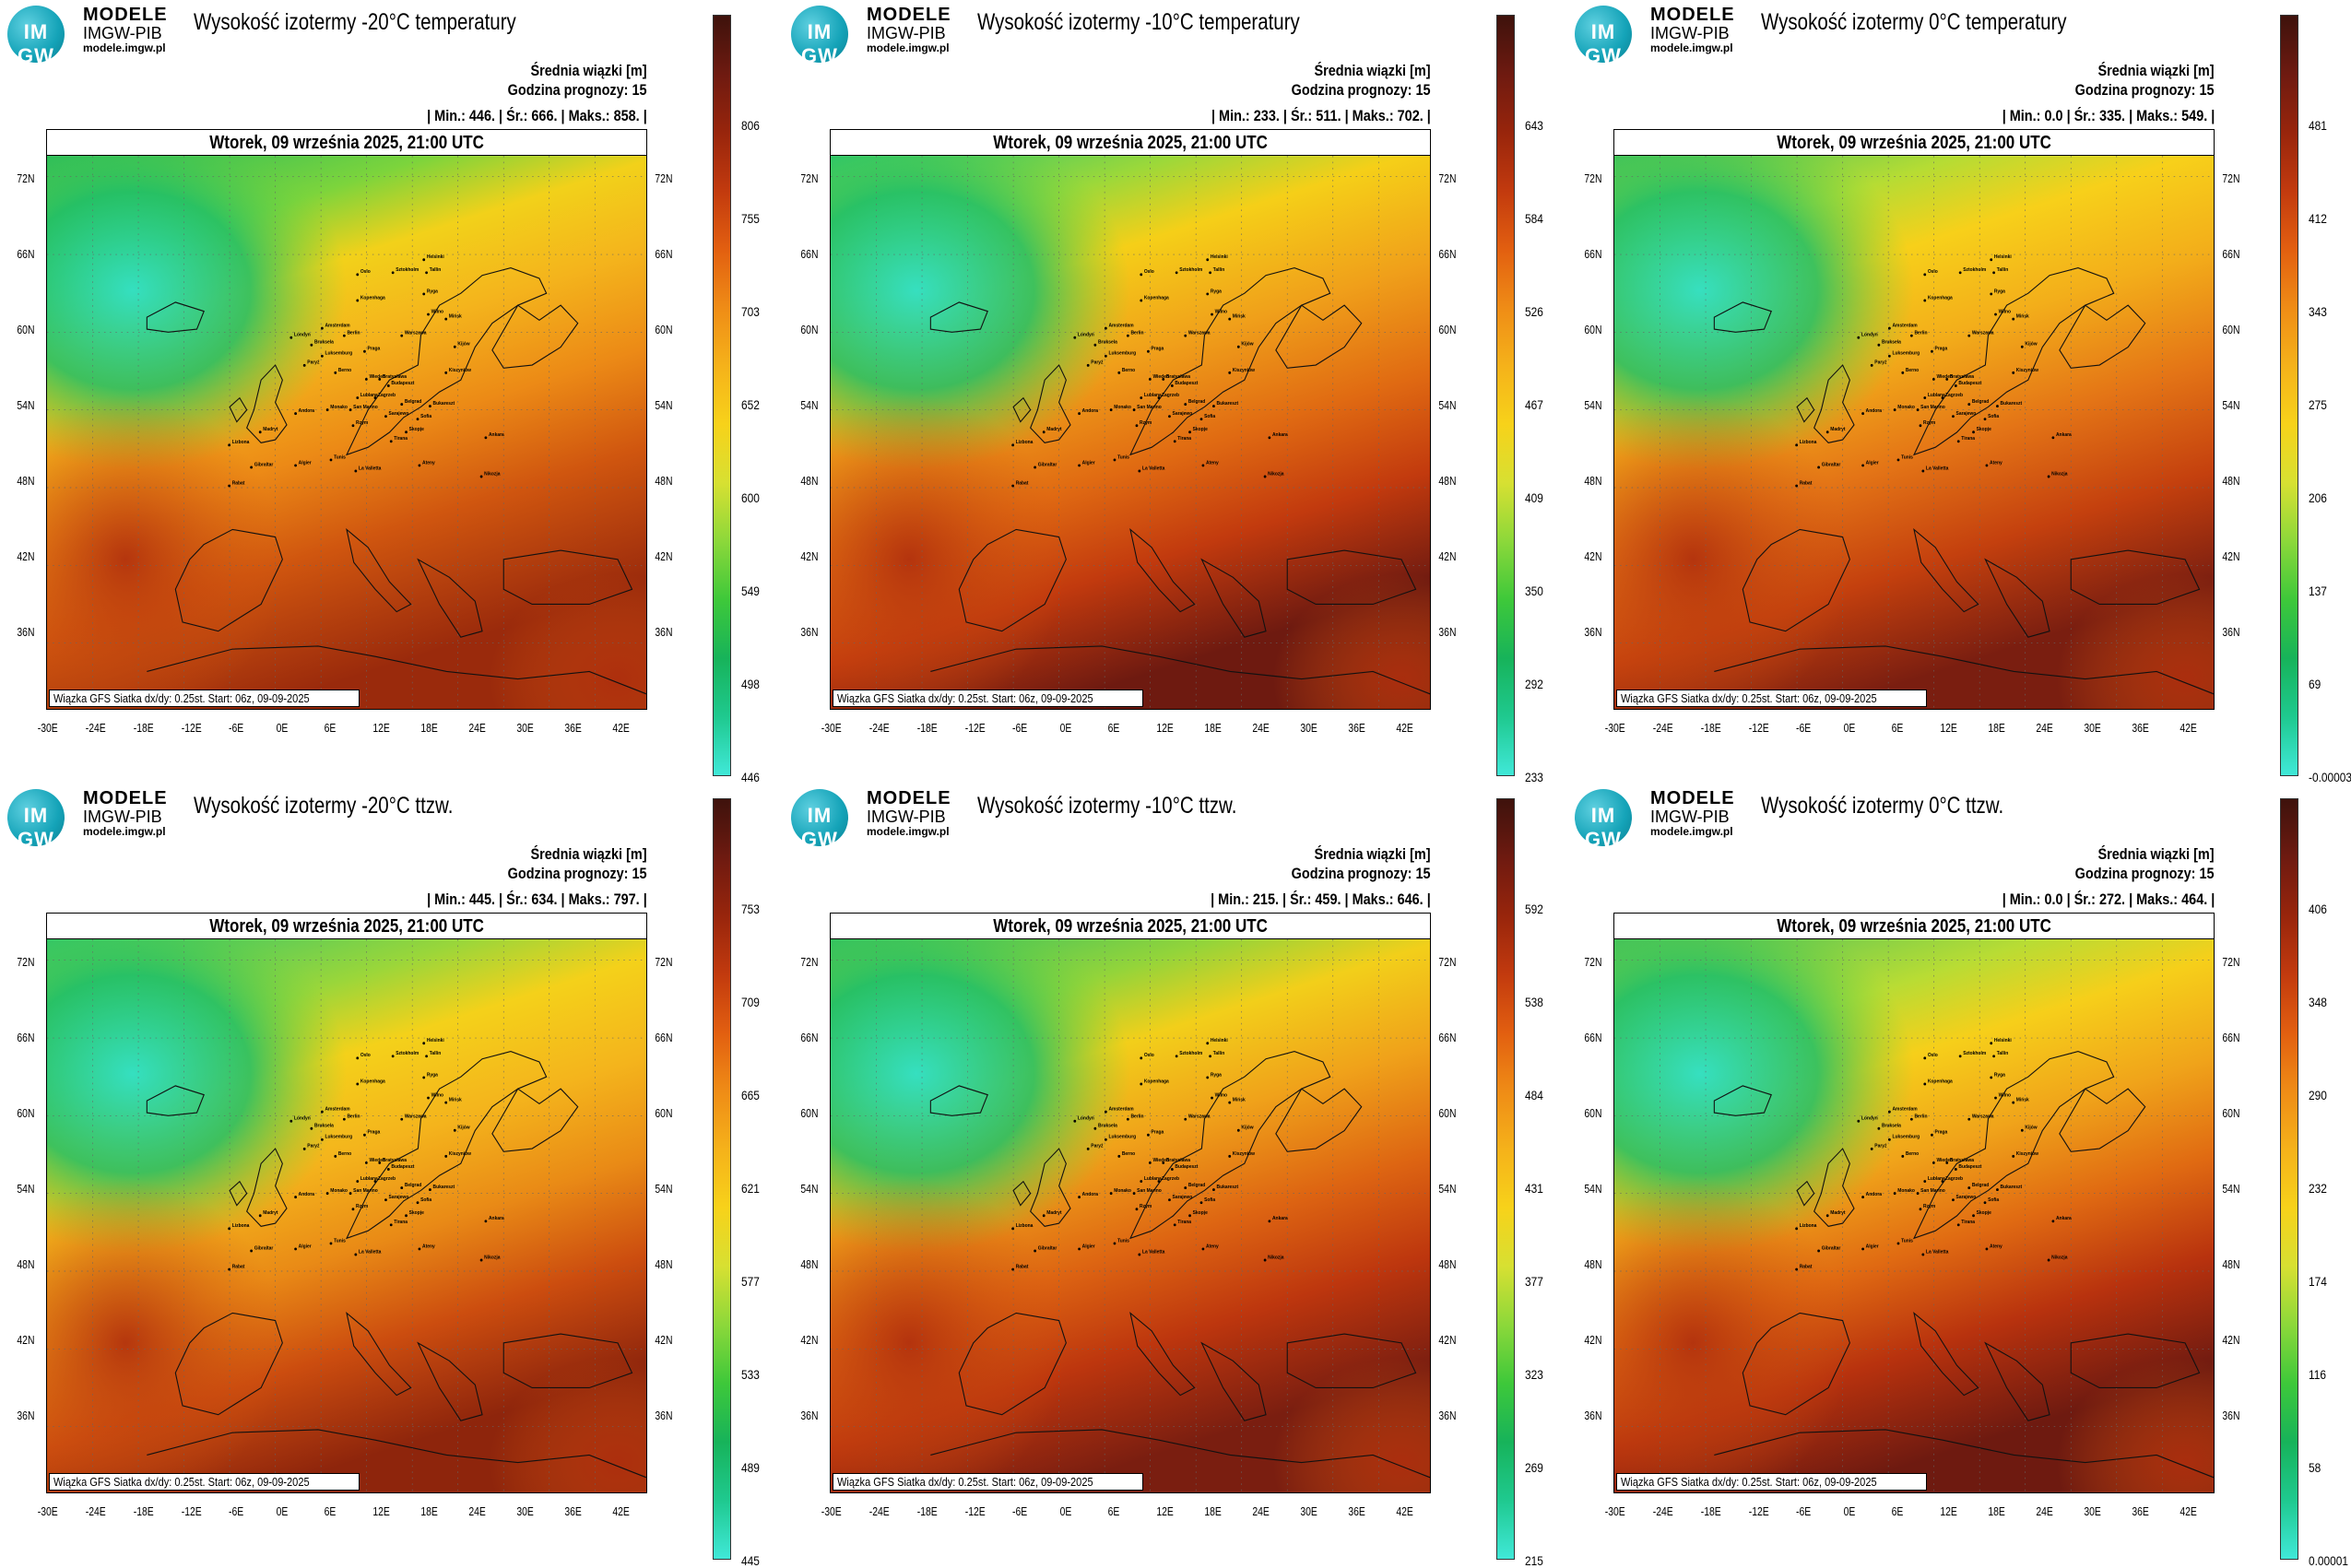 This screenshot has height=1568, width=2351. What do you see at coordinates (1220, 257) in the screenshot?
I see `city-label: Helsinki` at bounding box center [1220, 257].